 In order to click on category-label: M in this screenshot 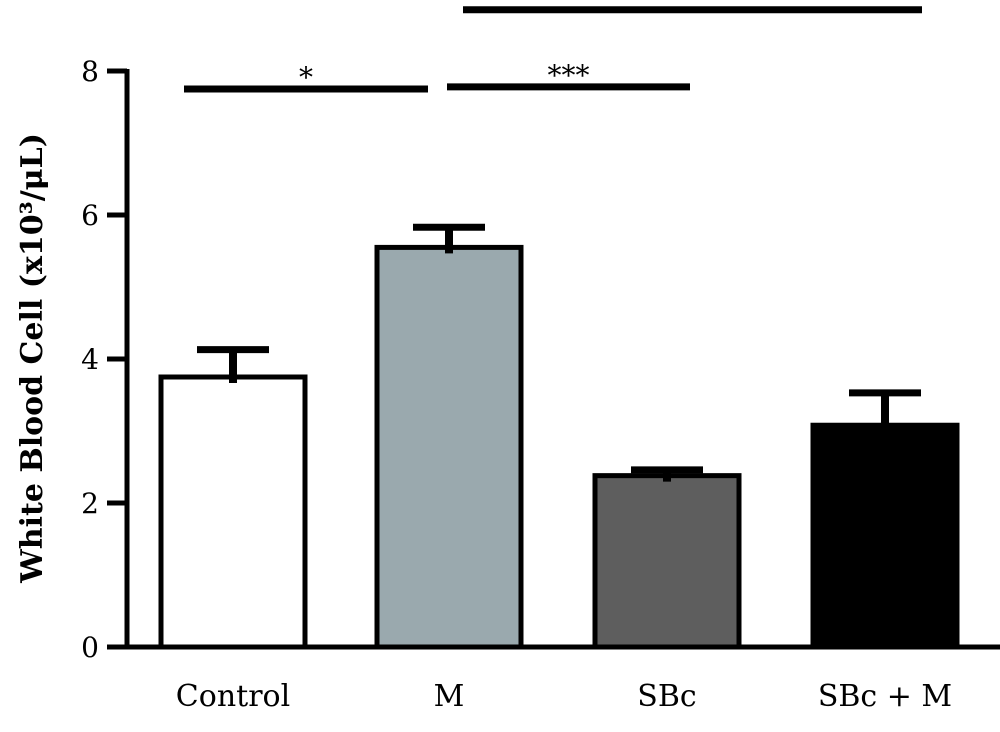, I will do `click(449, 696)`.